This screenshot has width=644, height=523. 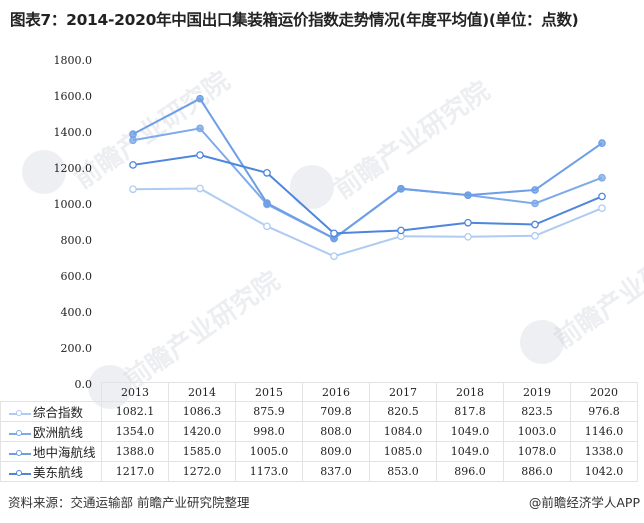 I want to click on table-cell: 1084.0, so click(x=403, y=431).